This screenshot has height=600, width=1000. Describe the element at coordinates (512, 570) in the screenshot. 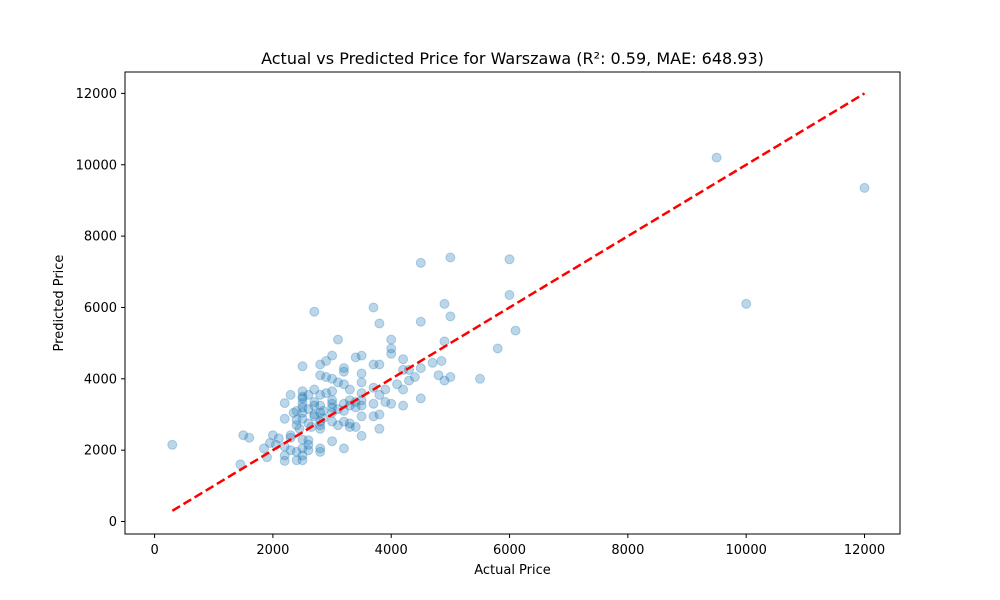

I see `x-axis-label: Actual Price` at that location.